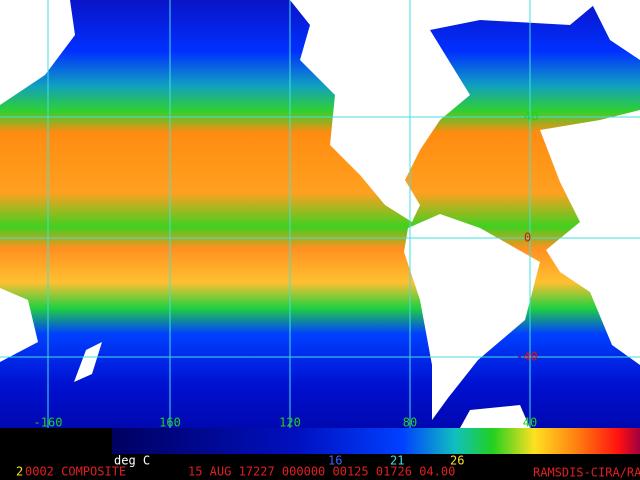 This screenshot has width=640, height=480. I want to click on colorbar-scale, so click(376, 441).